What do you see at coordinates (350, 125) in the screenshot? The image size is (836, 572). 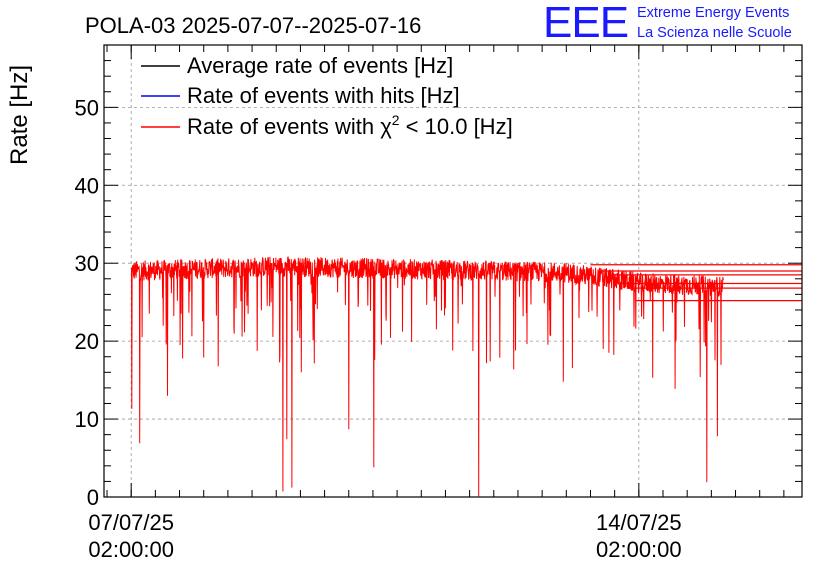 I see `legend-label: Rate of events with χ2 < 10.0 [Hz]` at bounding box center [350, 125].